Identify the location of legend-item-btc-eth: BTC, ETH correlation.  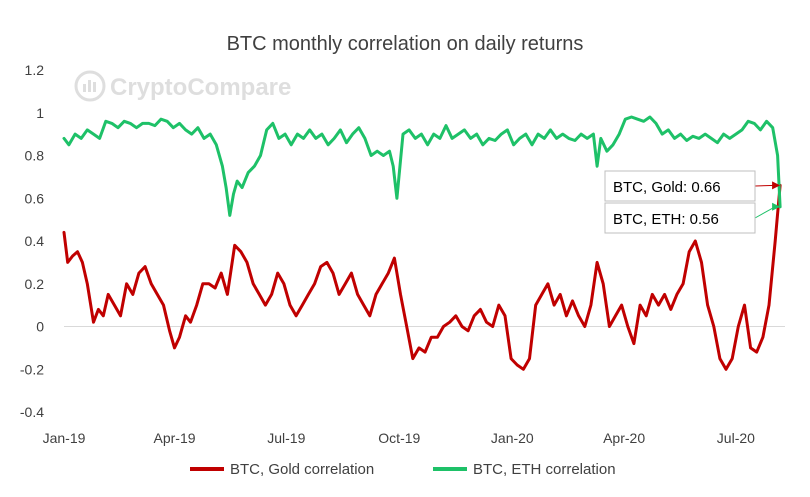
(524, 469).